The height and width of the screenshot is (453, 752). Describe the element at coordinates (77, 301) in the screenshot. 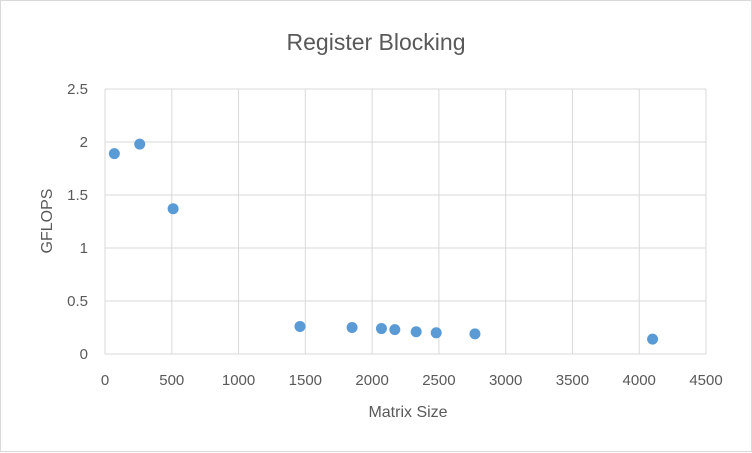

I see `y-tick-label: 0.5` at that location.